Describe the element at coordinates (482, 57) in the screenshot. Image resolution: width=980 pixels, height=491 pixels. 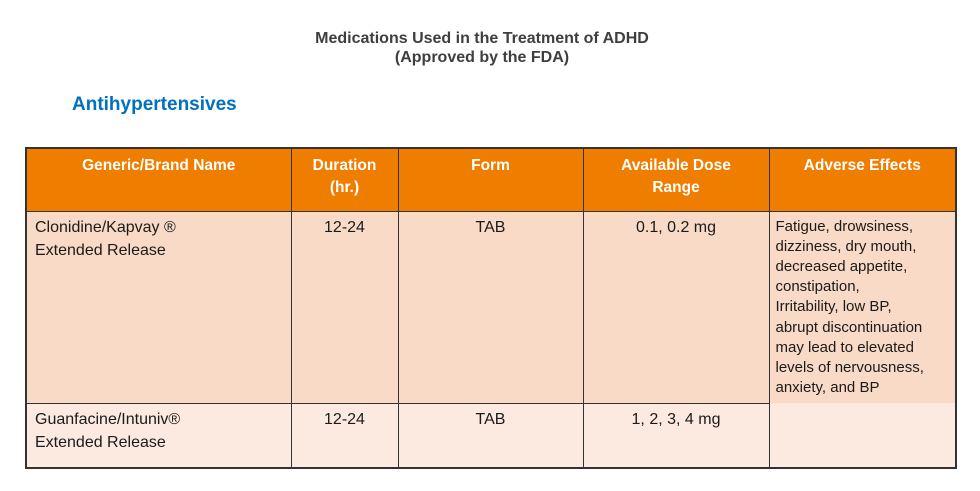
I see `document-title-line2: (Approved by the FDA)` at that location.